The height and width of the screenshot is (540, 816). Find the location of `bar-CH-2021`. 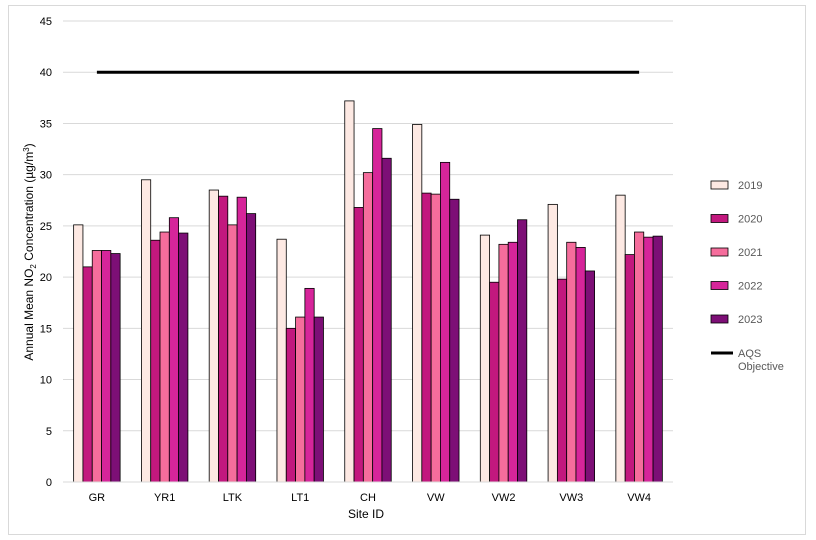

bar-CH-2021 is located at coordinates (368, 327).